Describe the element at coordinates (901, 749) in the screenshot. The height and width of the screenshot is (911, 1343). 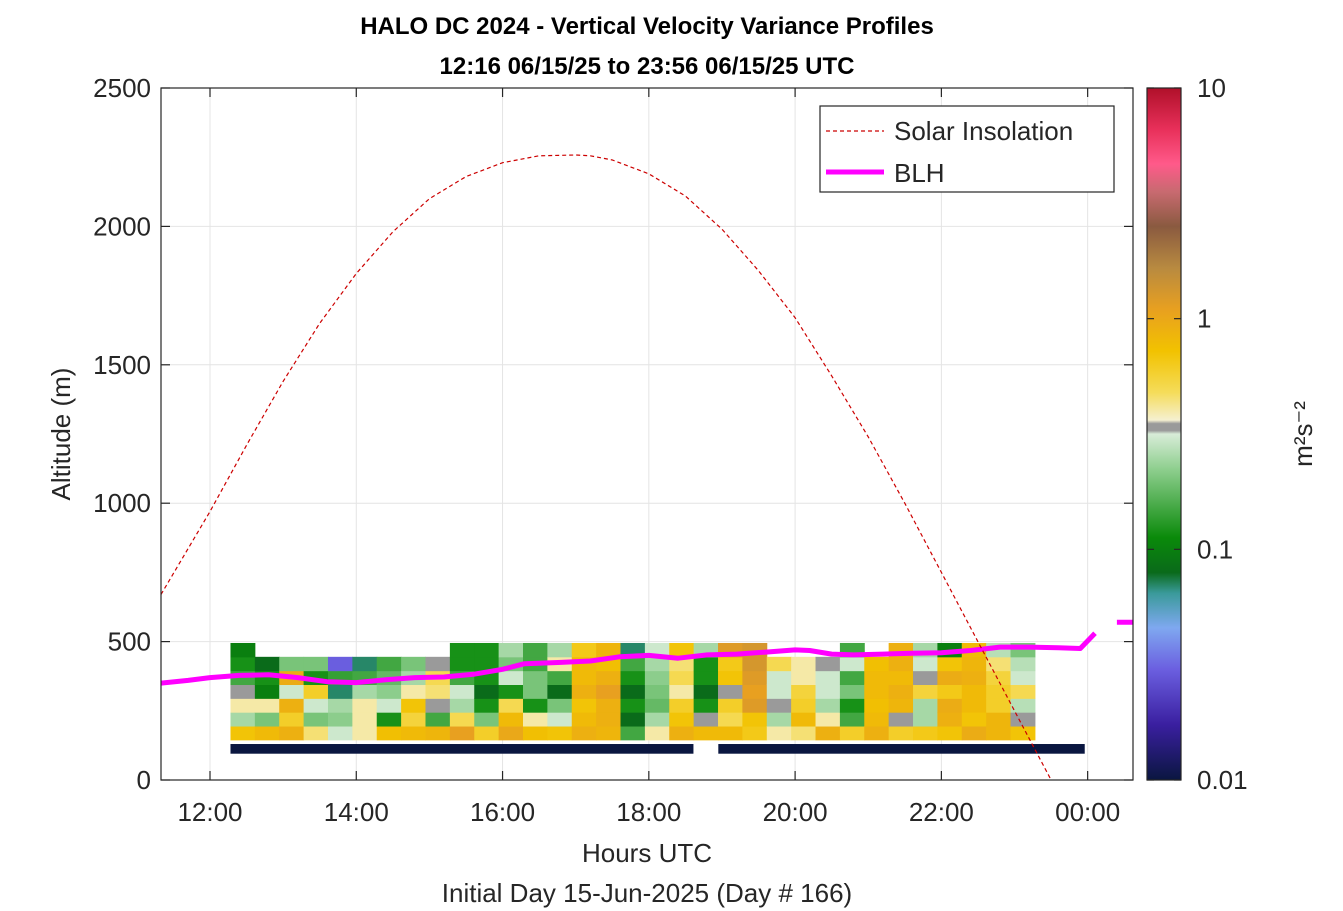
I see `heatmap-bottom-band` at that location.